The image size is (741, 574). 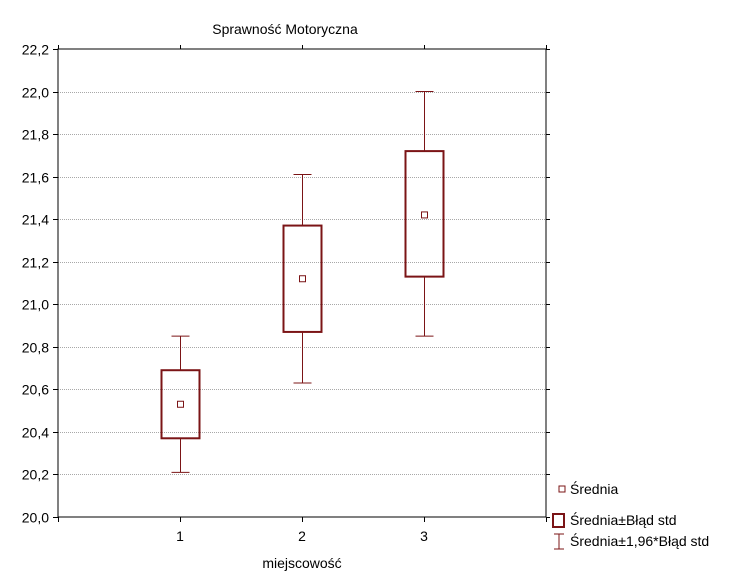 I want to click on y-tick-label: 21,8, so click(x=35, y=135).